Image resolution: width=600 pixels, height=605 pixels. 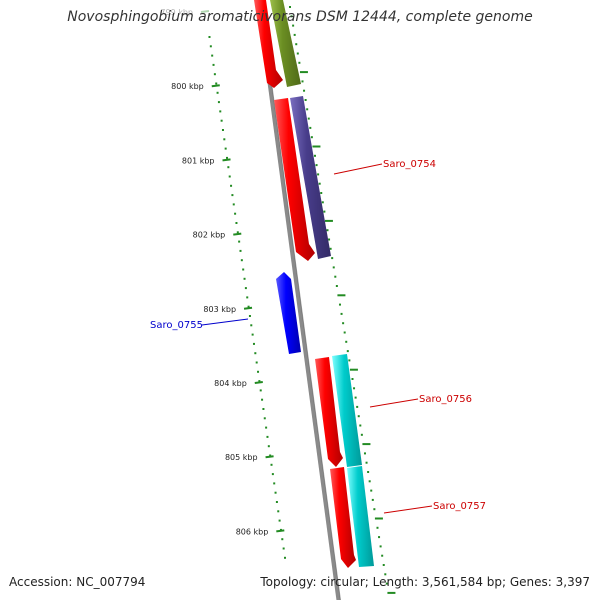 What do you see at coordinates (268, 44) in the screenshot?
I see `gene-arrow-upstream` at bounding box center [268, 44].